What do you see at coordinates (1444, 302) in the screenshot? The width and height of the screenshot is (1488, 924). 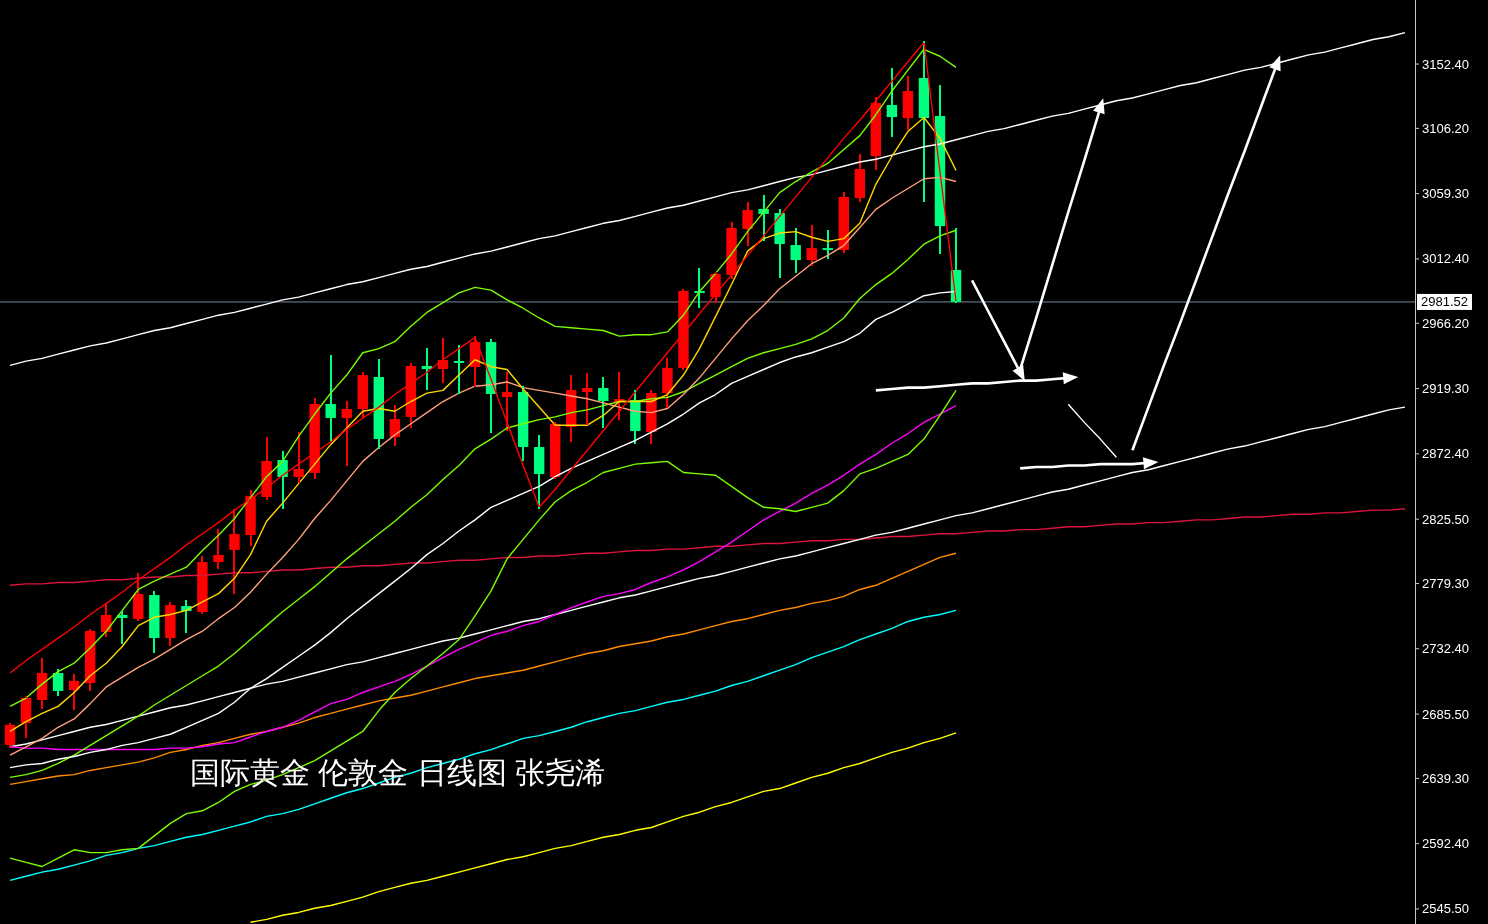 I see `ref-line-label: 2981.52` at bounding box center [1444, 302].